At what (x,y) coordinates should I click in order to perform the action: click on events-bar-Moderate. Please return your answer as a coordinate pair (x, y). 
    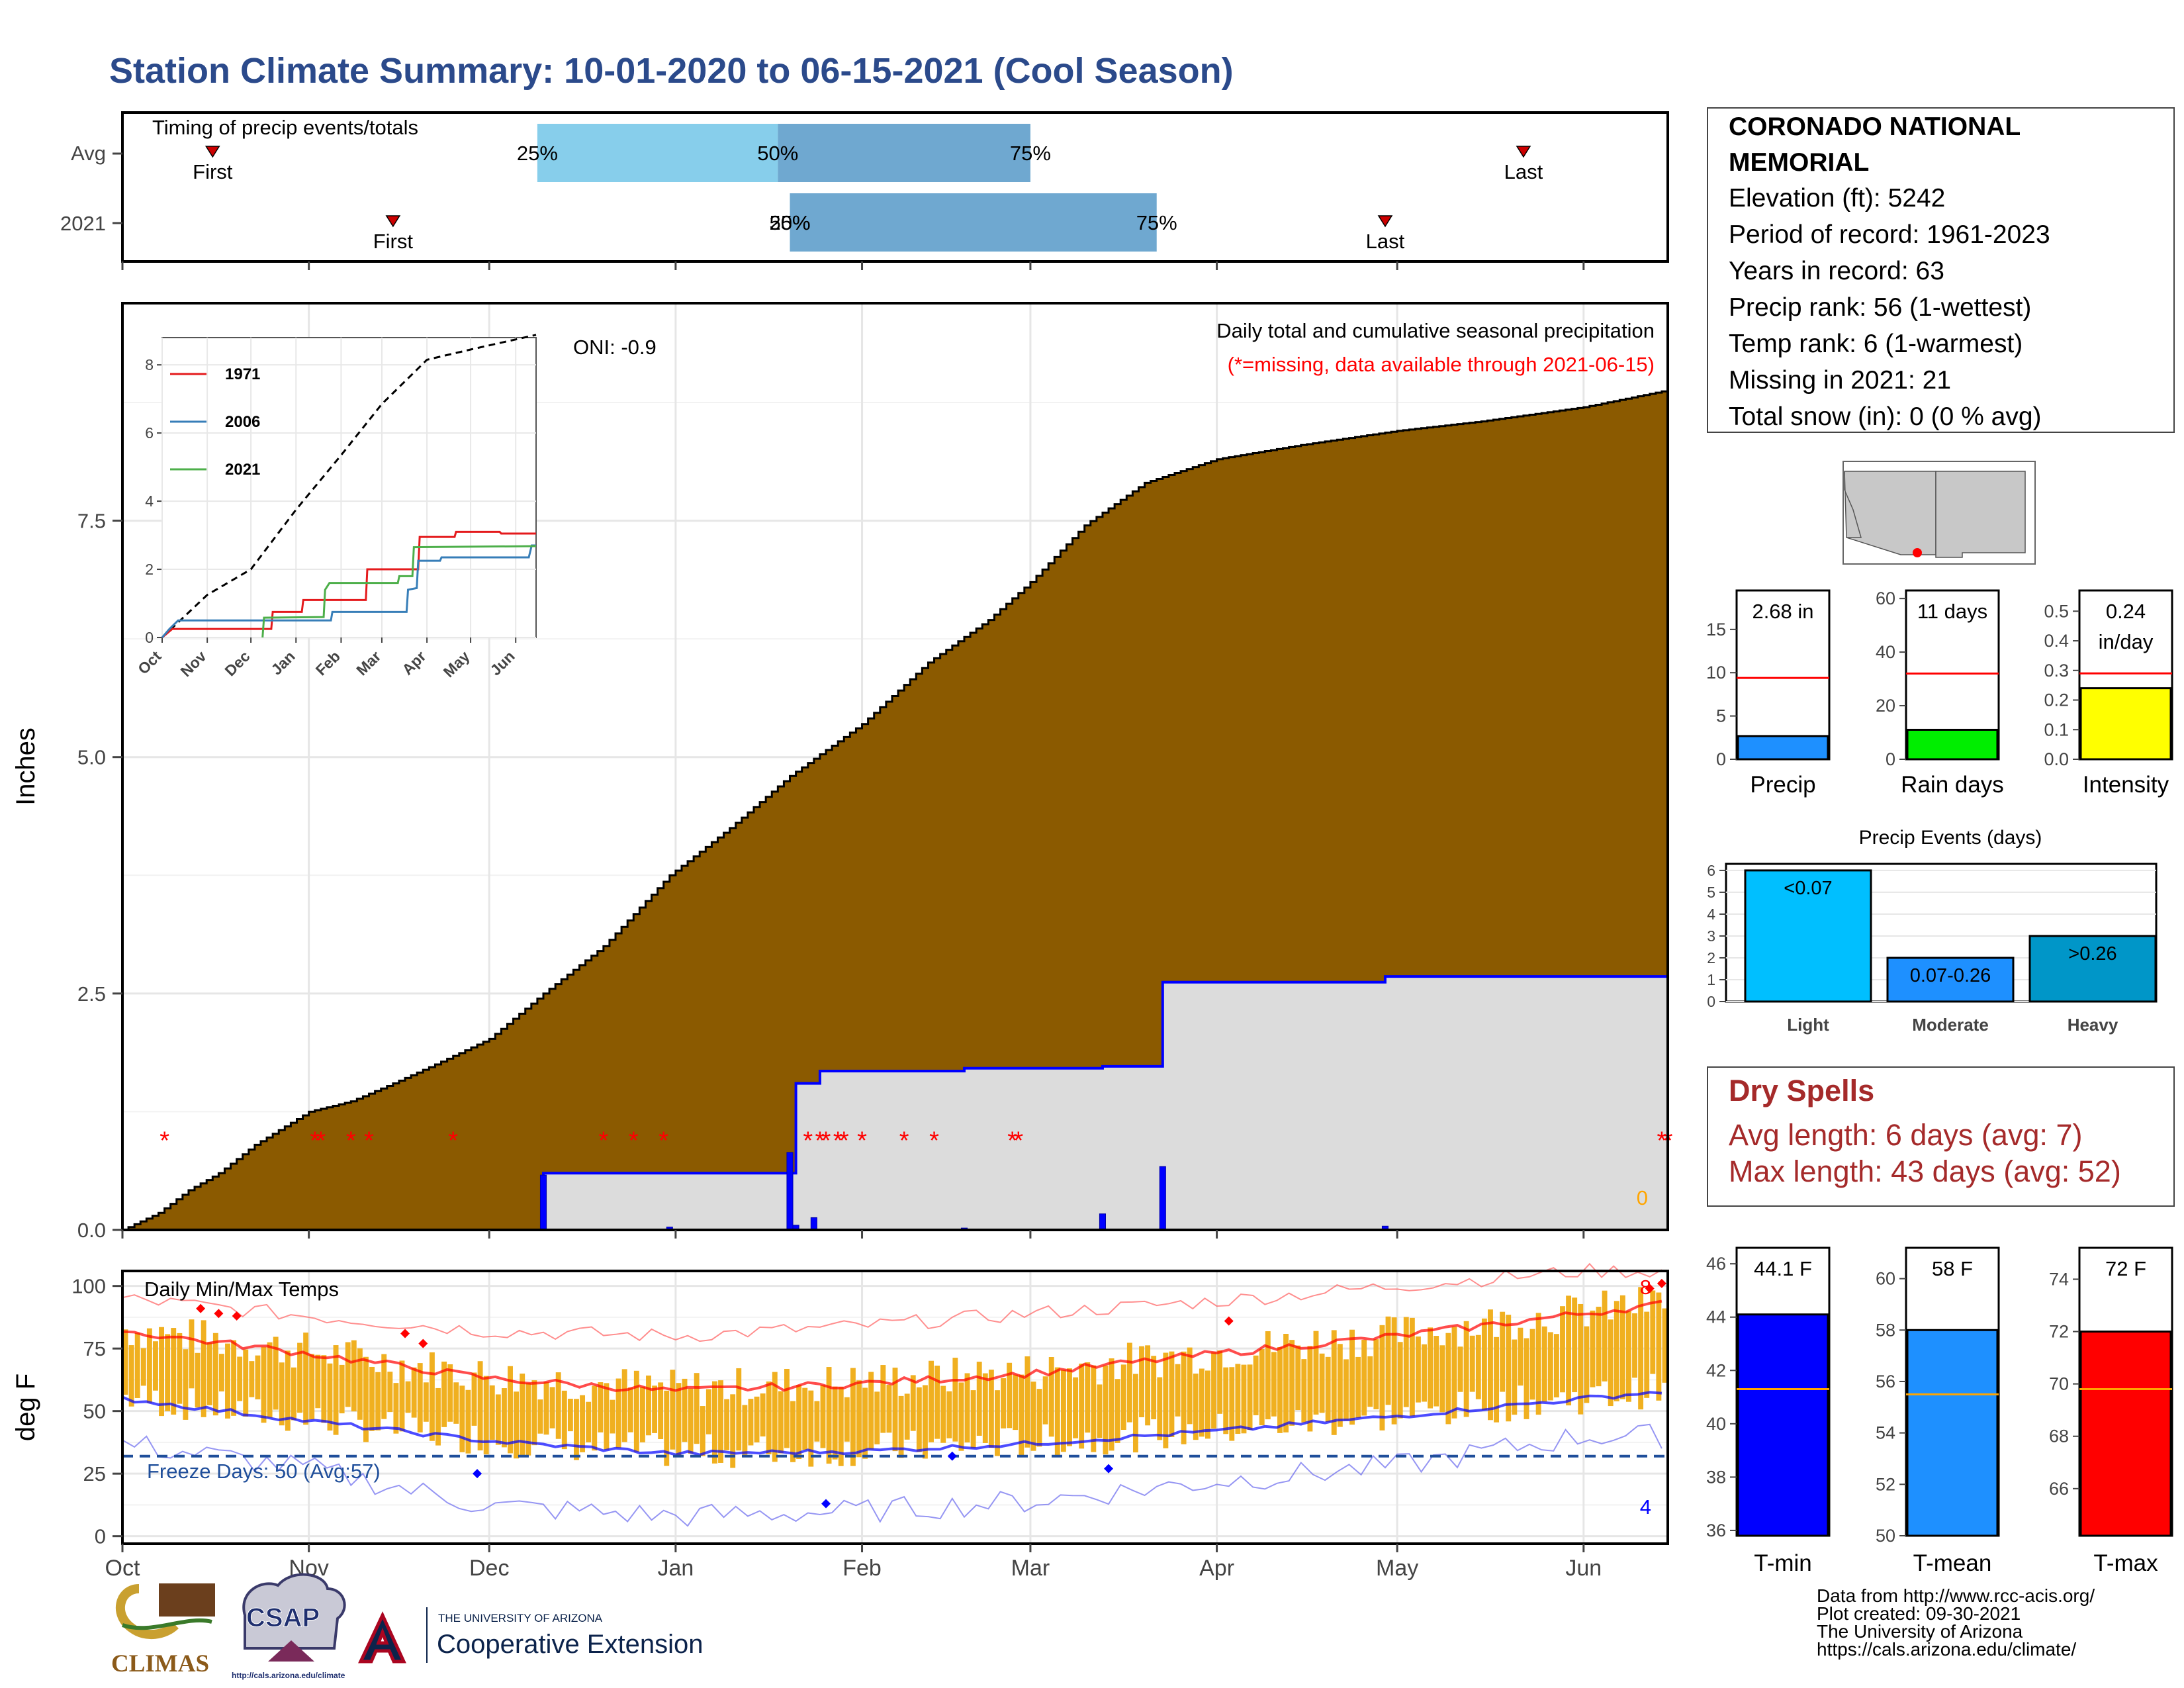
    Looking at the image, I should click on (1951, 980).